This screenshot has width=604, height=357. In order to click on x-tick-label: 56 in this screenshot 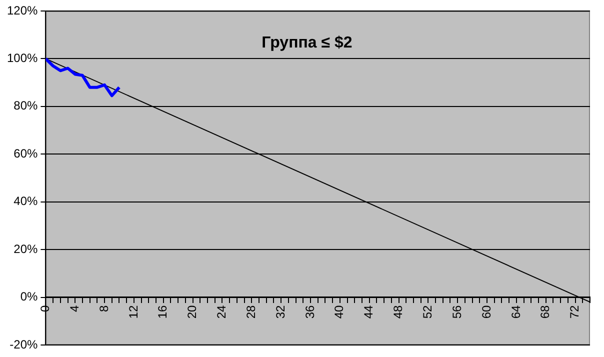, I will do `click(457, 311)`.